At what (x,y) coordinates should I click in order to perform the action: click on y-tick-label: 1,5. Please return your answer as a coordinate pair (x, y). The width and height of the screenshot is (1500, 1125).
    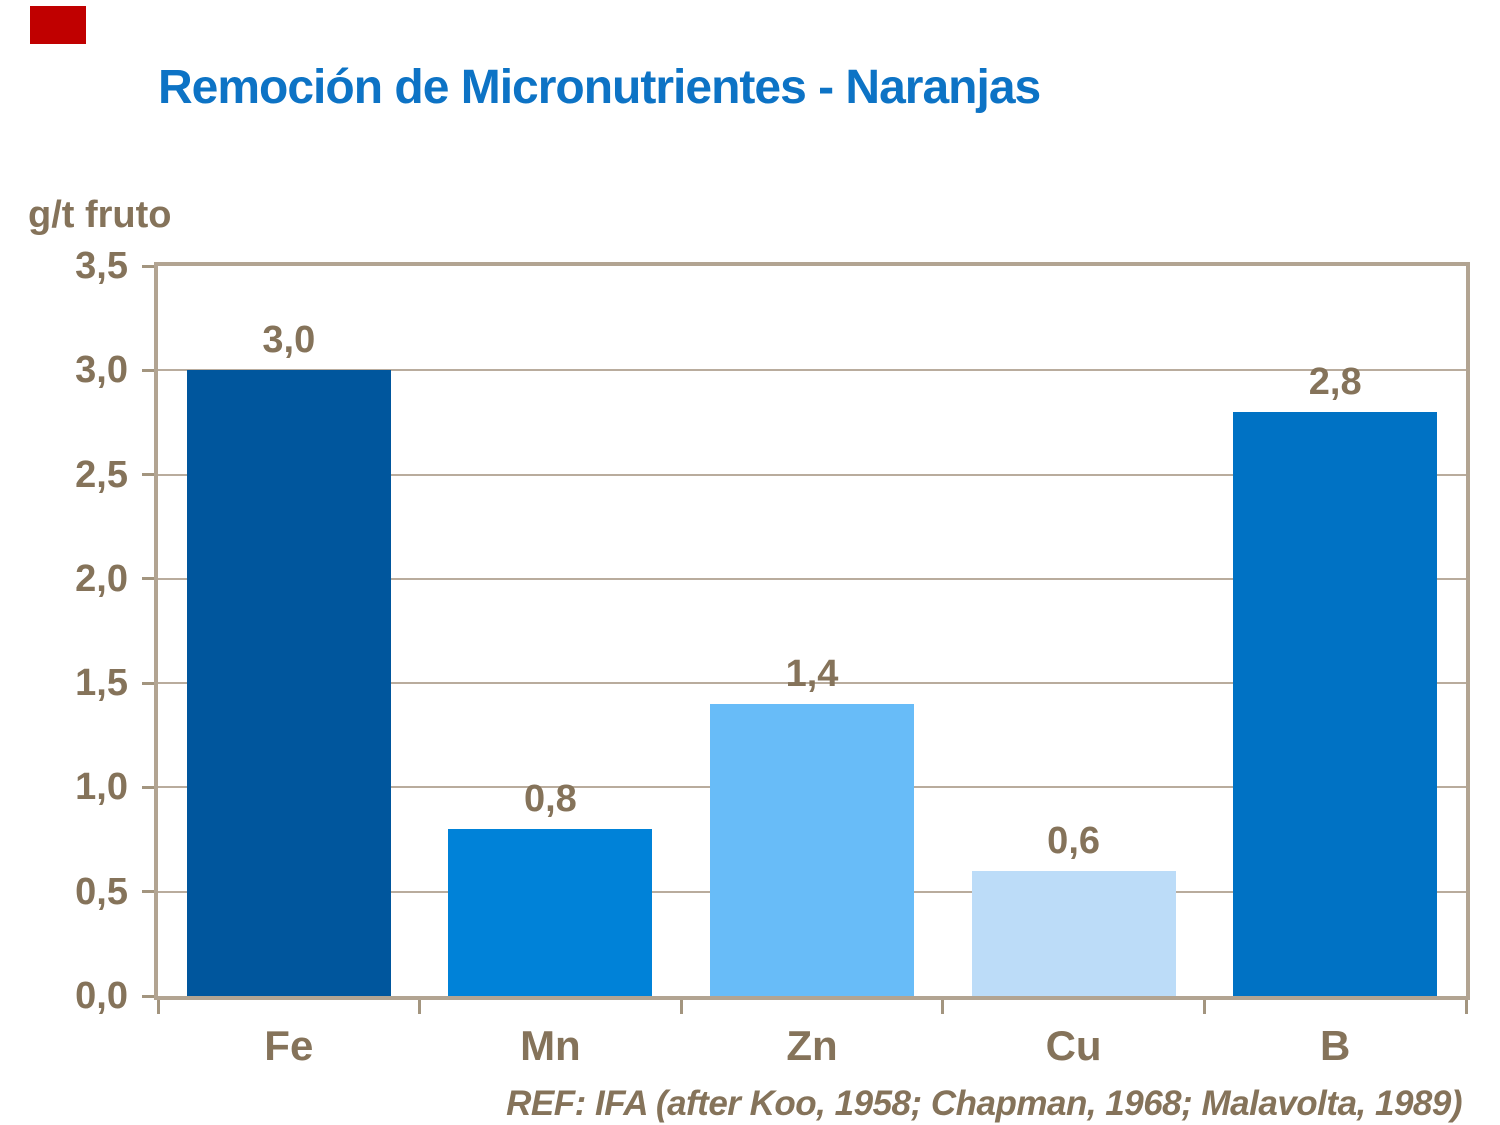
    Looking at the image, I should click on (101, 683).